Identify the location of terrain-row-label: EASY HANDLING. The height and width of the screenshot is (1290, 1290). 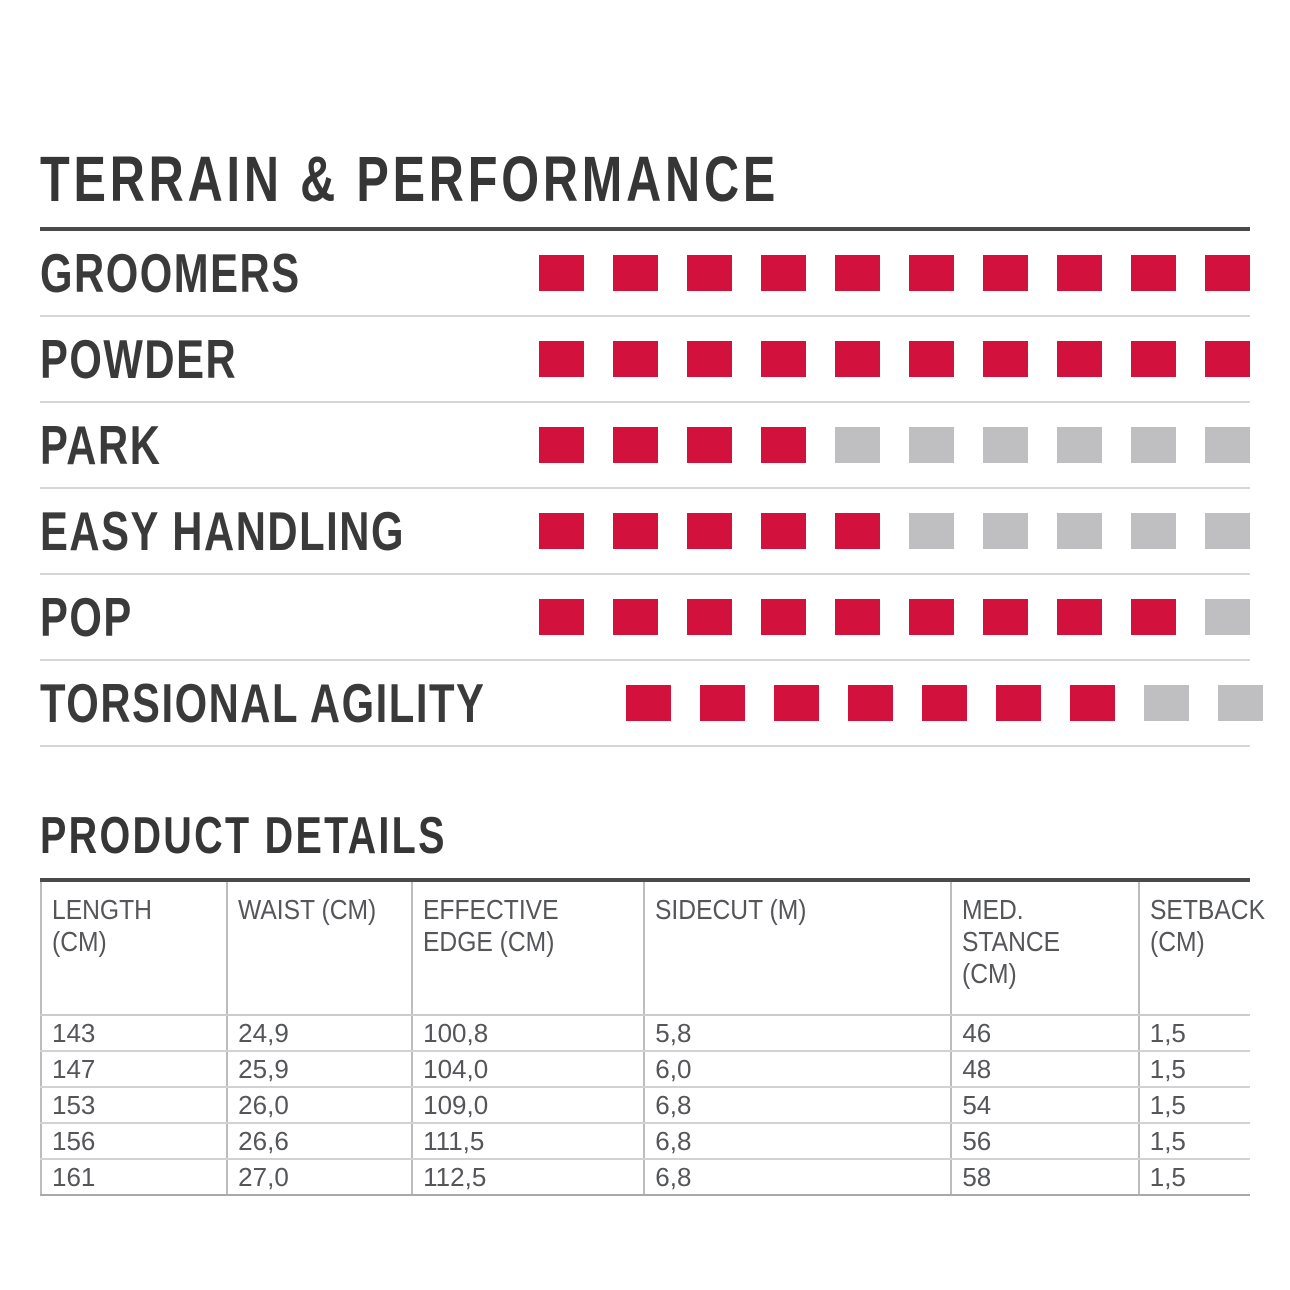
(280, 531).